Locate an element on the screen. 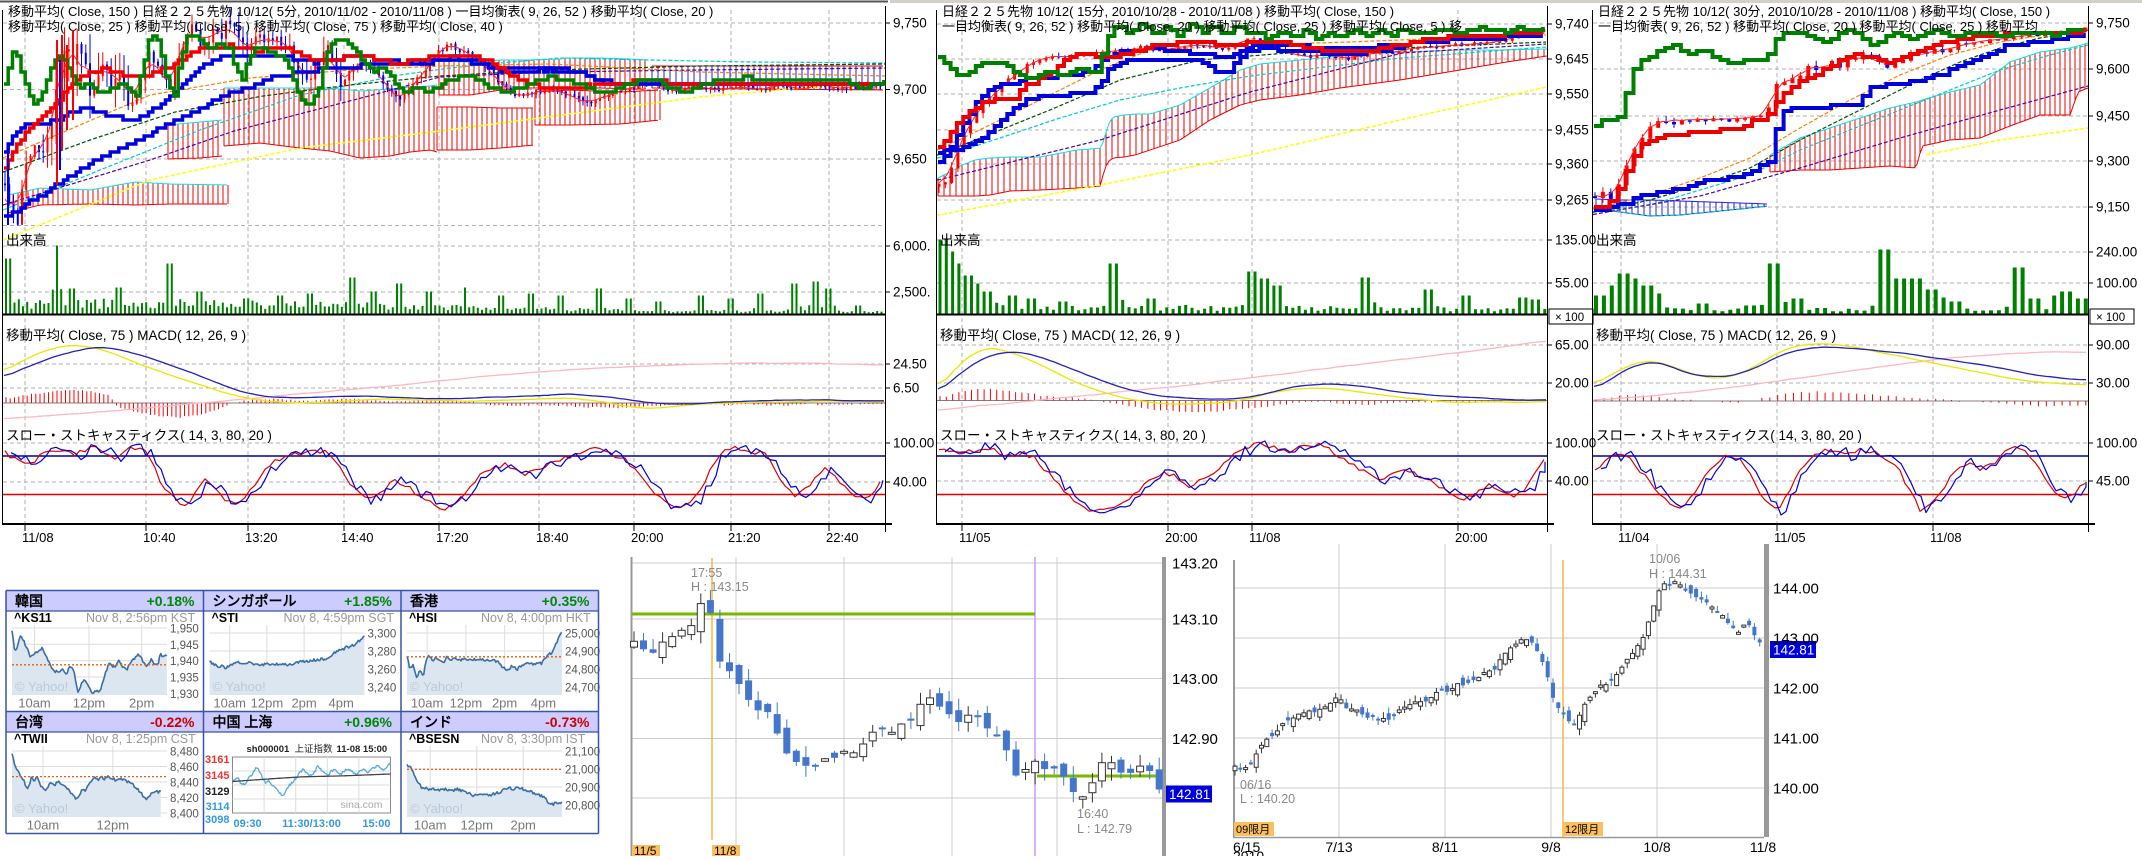 Image resolution: width=2142 pixels, height=861 pixels. svg-text: 1,950 is located at coordinates (184, 630).